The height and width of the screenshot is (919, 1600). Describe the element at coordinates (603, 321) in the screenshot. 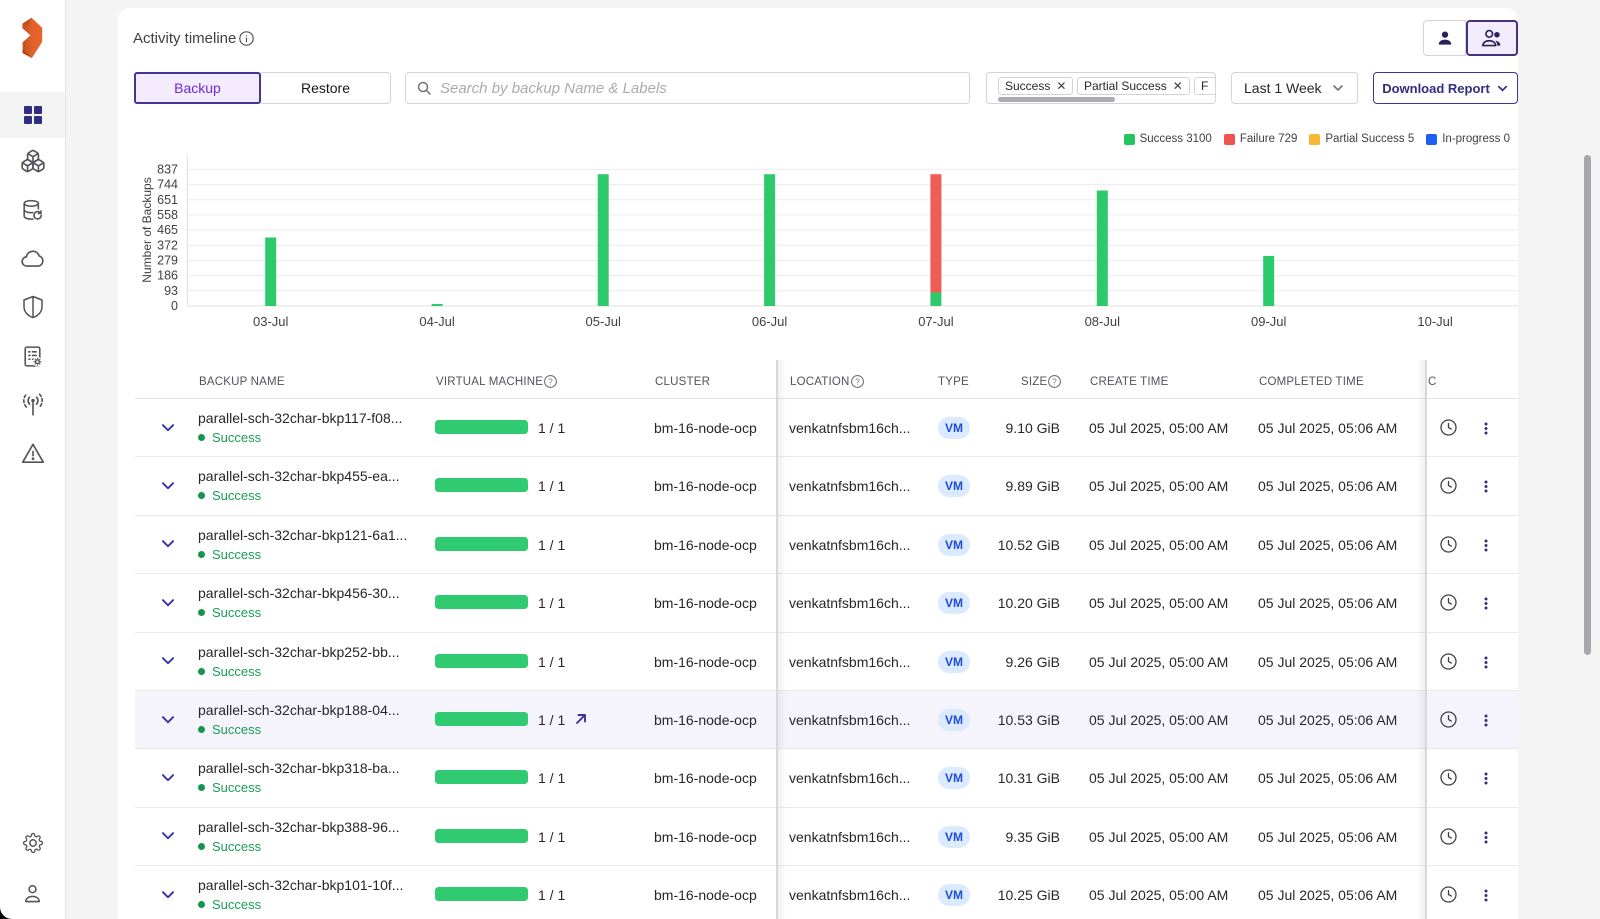

I see `svg-text: 05-Jul` at that location.